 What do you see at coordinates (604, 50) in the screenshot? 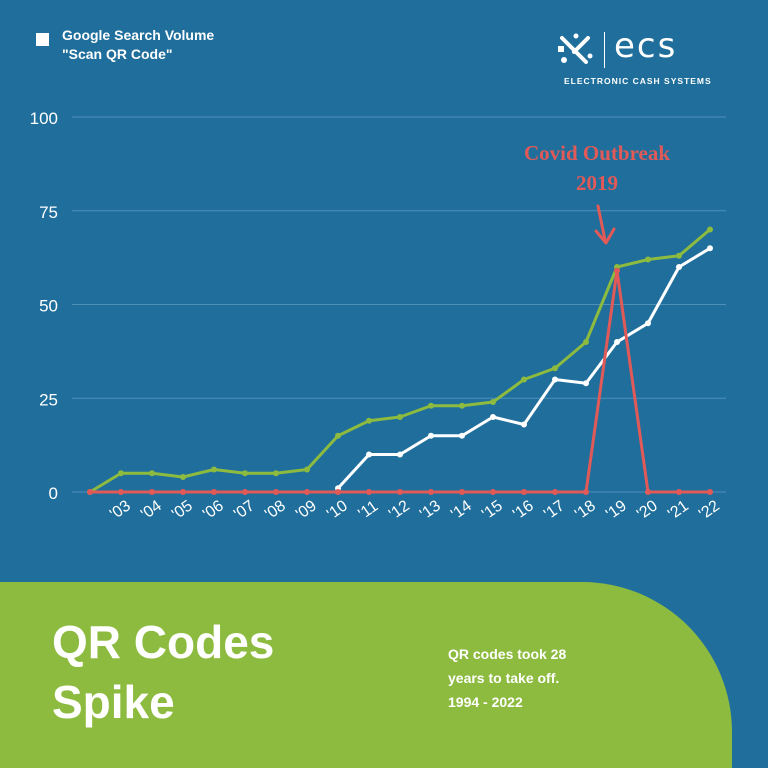
I see `logo-divider` at bounding box center [604, 50].